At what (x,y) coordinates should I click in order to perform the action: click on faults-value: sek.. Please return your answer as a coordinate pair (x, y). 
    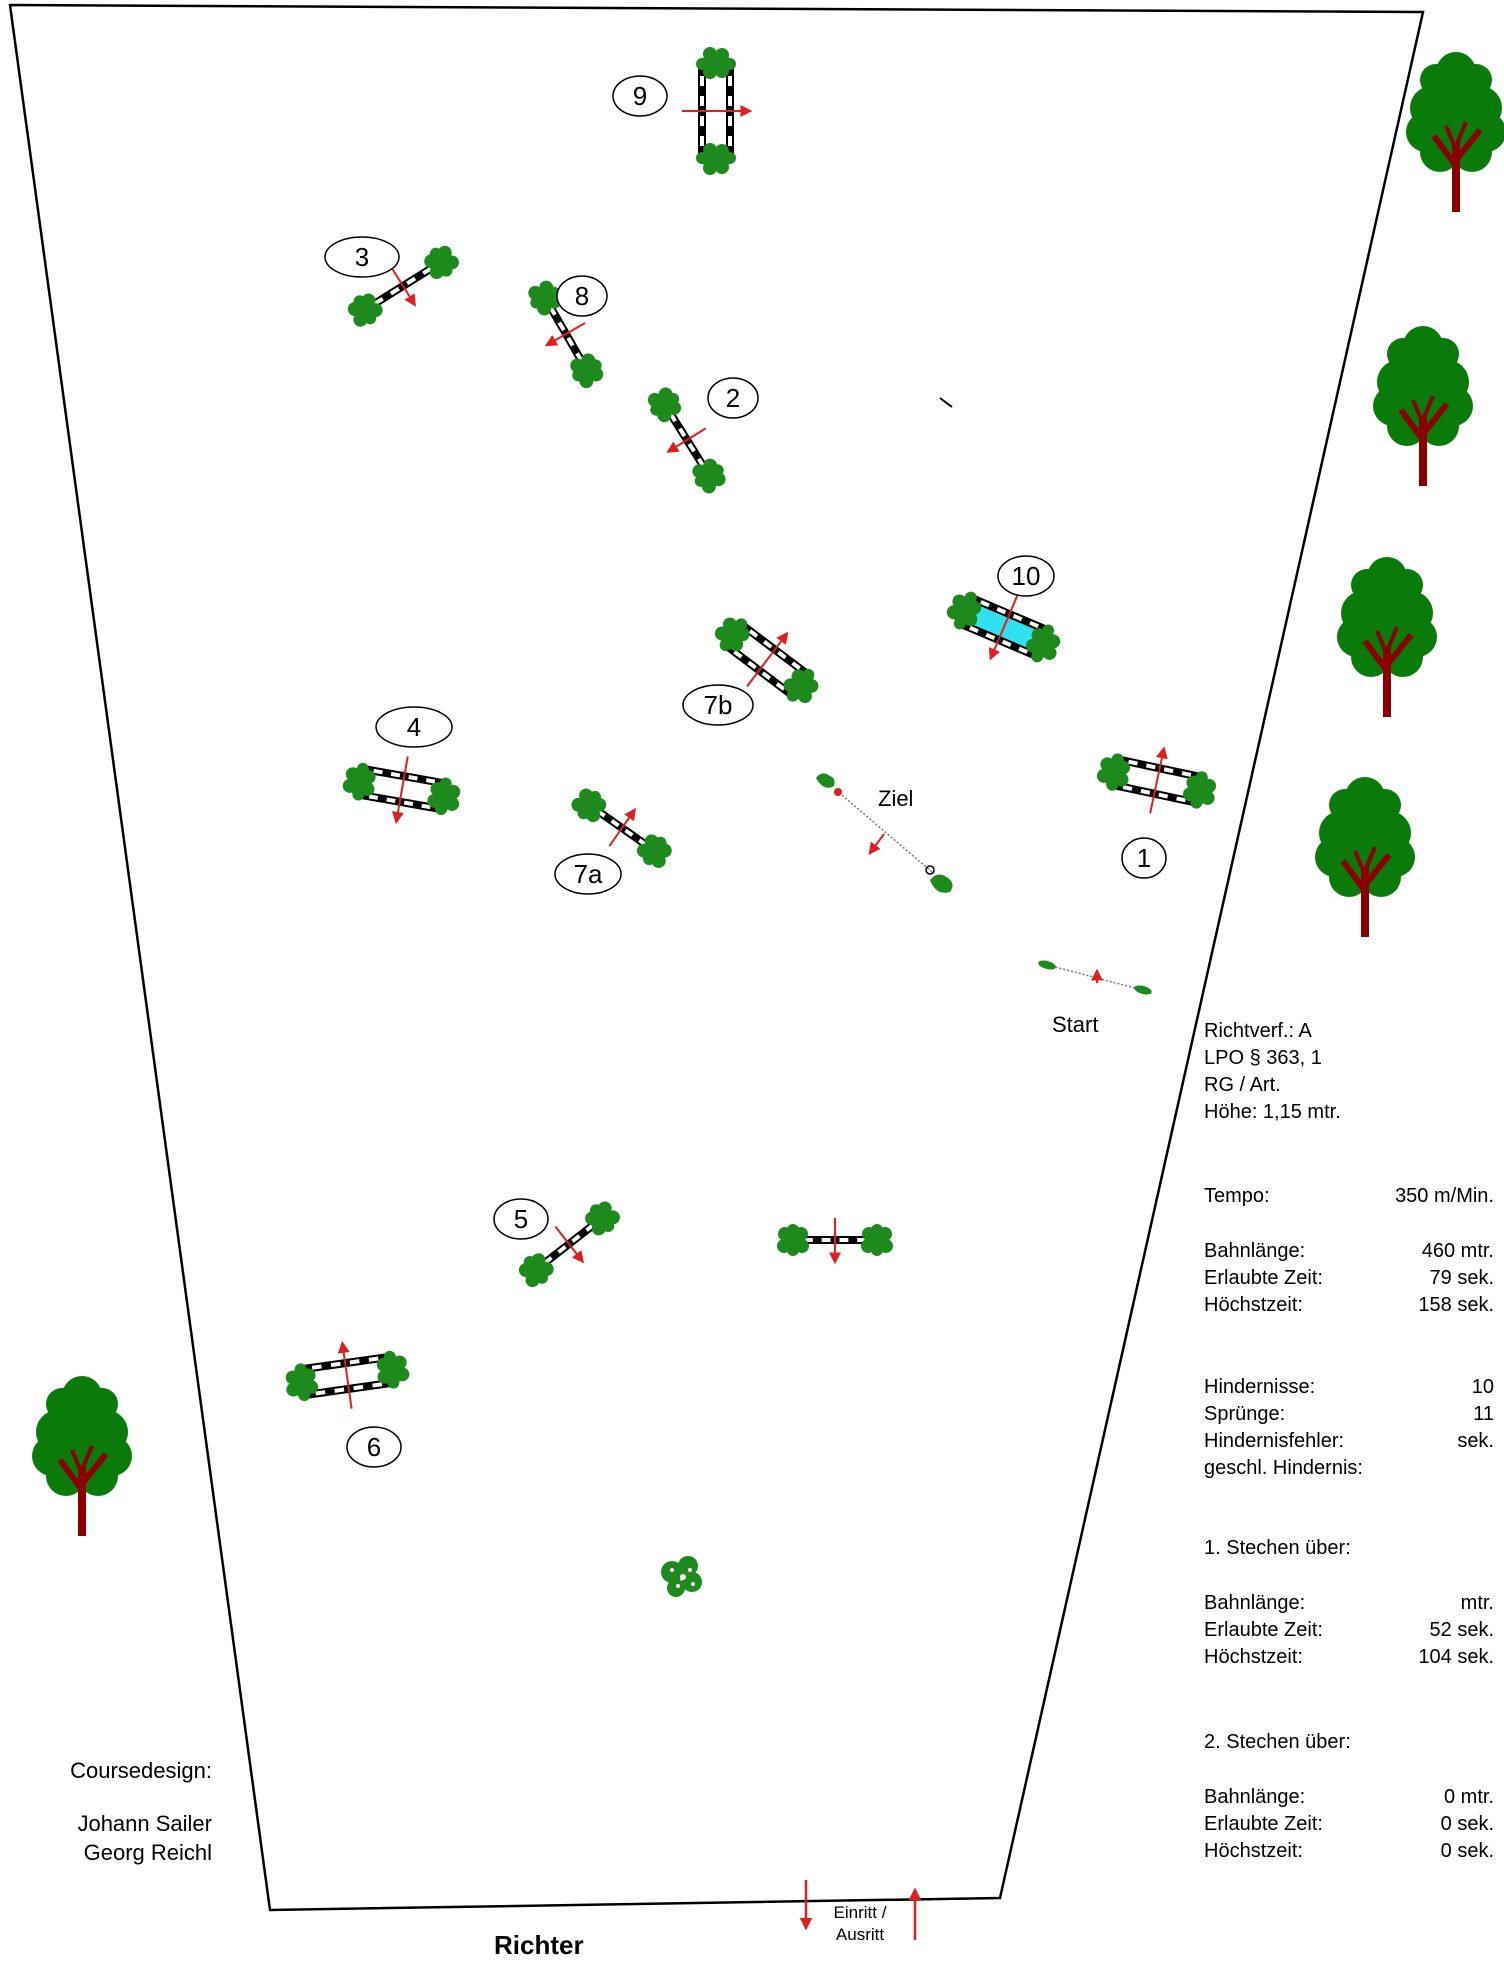
    Looking at the image, I should click on (1475, 1441).